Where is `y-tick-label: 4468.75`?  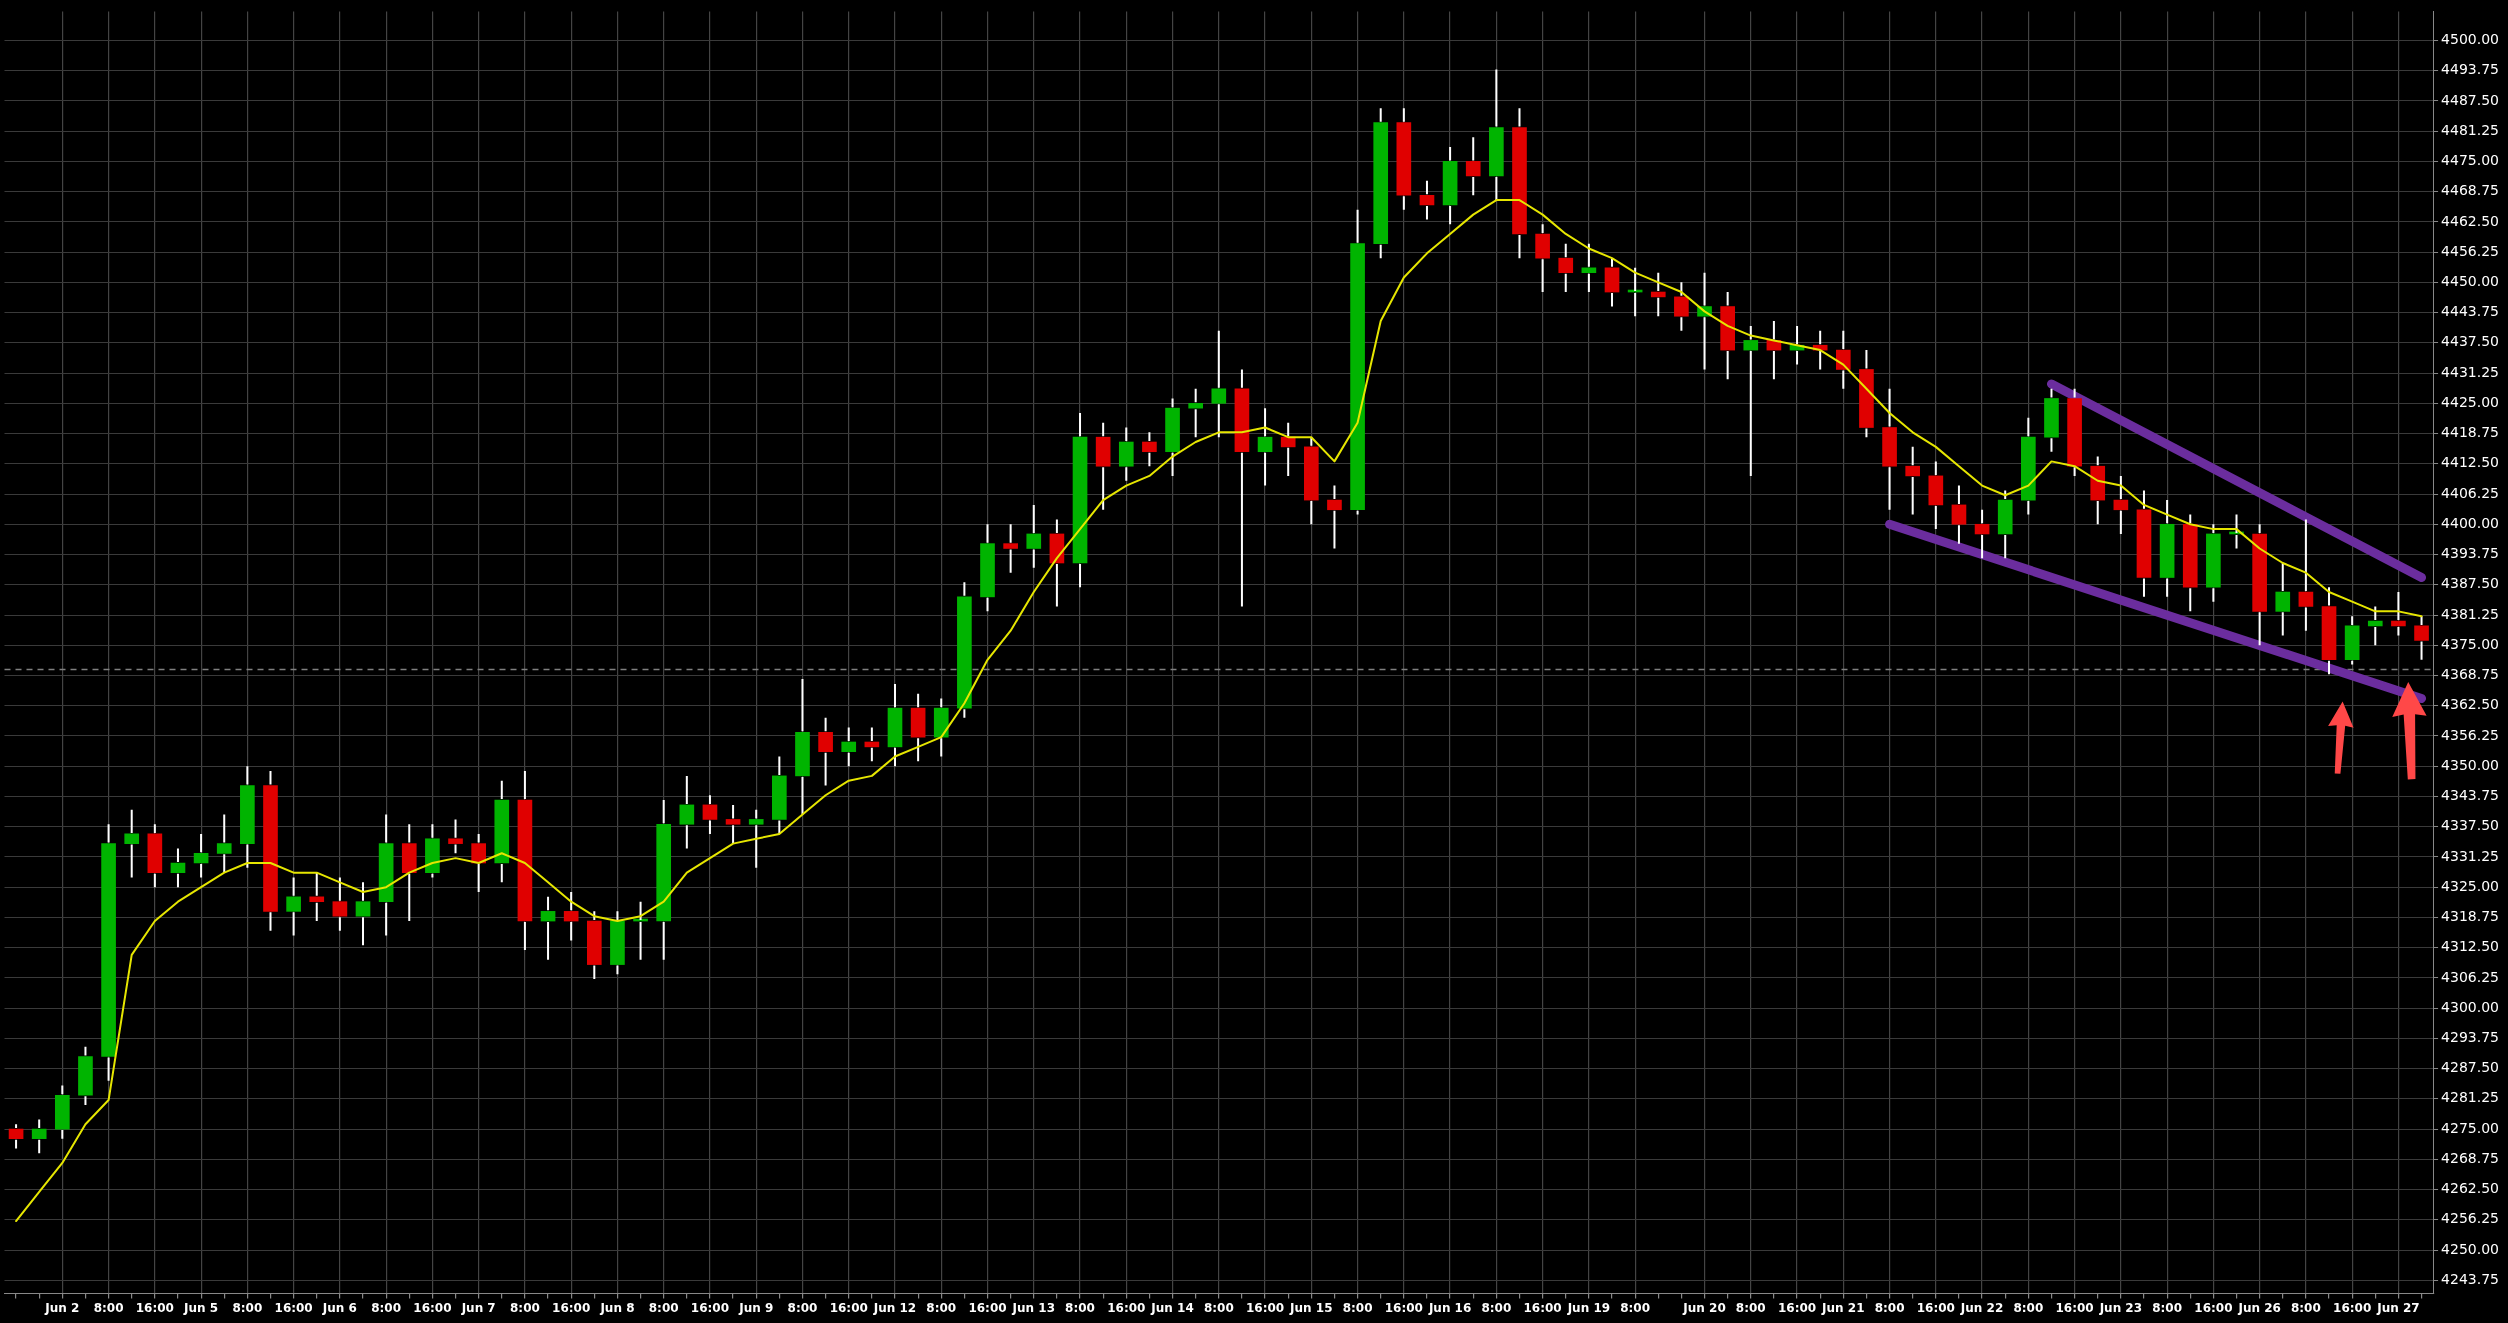
y-tick-label: 4468.75 is located at coordinates (2470, 190).